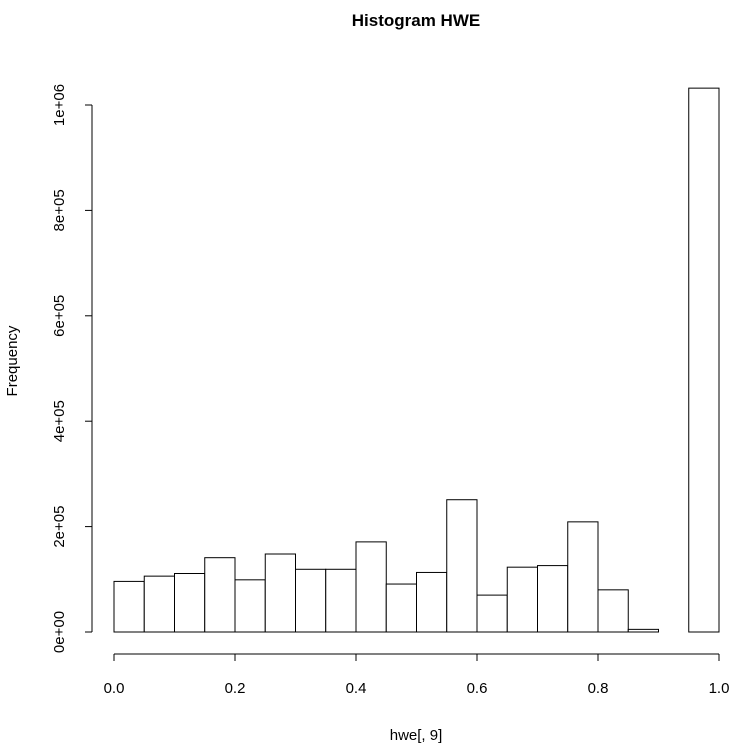  What do you see at coordinates (12, 360) in the screenshot?
I see `y-axis-label: Frequency` at bounding box center [12, 360].